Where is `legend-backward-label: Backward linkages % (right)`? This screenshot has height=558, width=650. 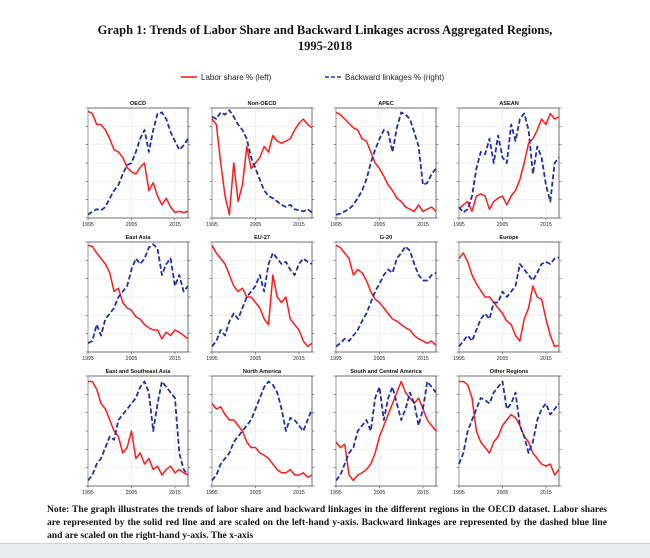 legend-backward-label: Backward linkages % (right) is located at coordinates (394, 77).